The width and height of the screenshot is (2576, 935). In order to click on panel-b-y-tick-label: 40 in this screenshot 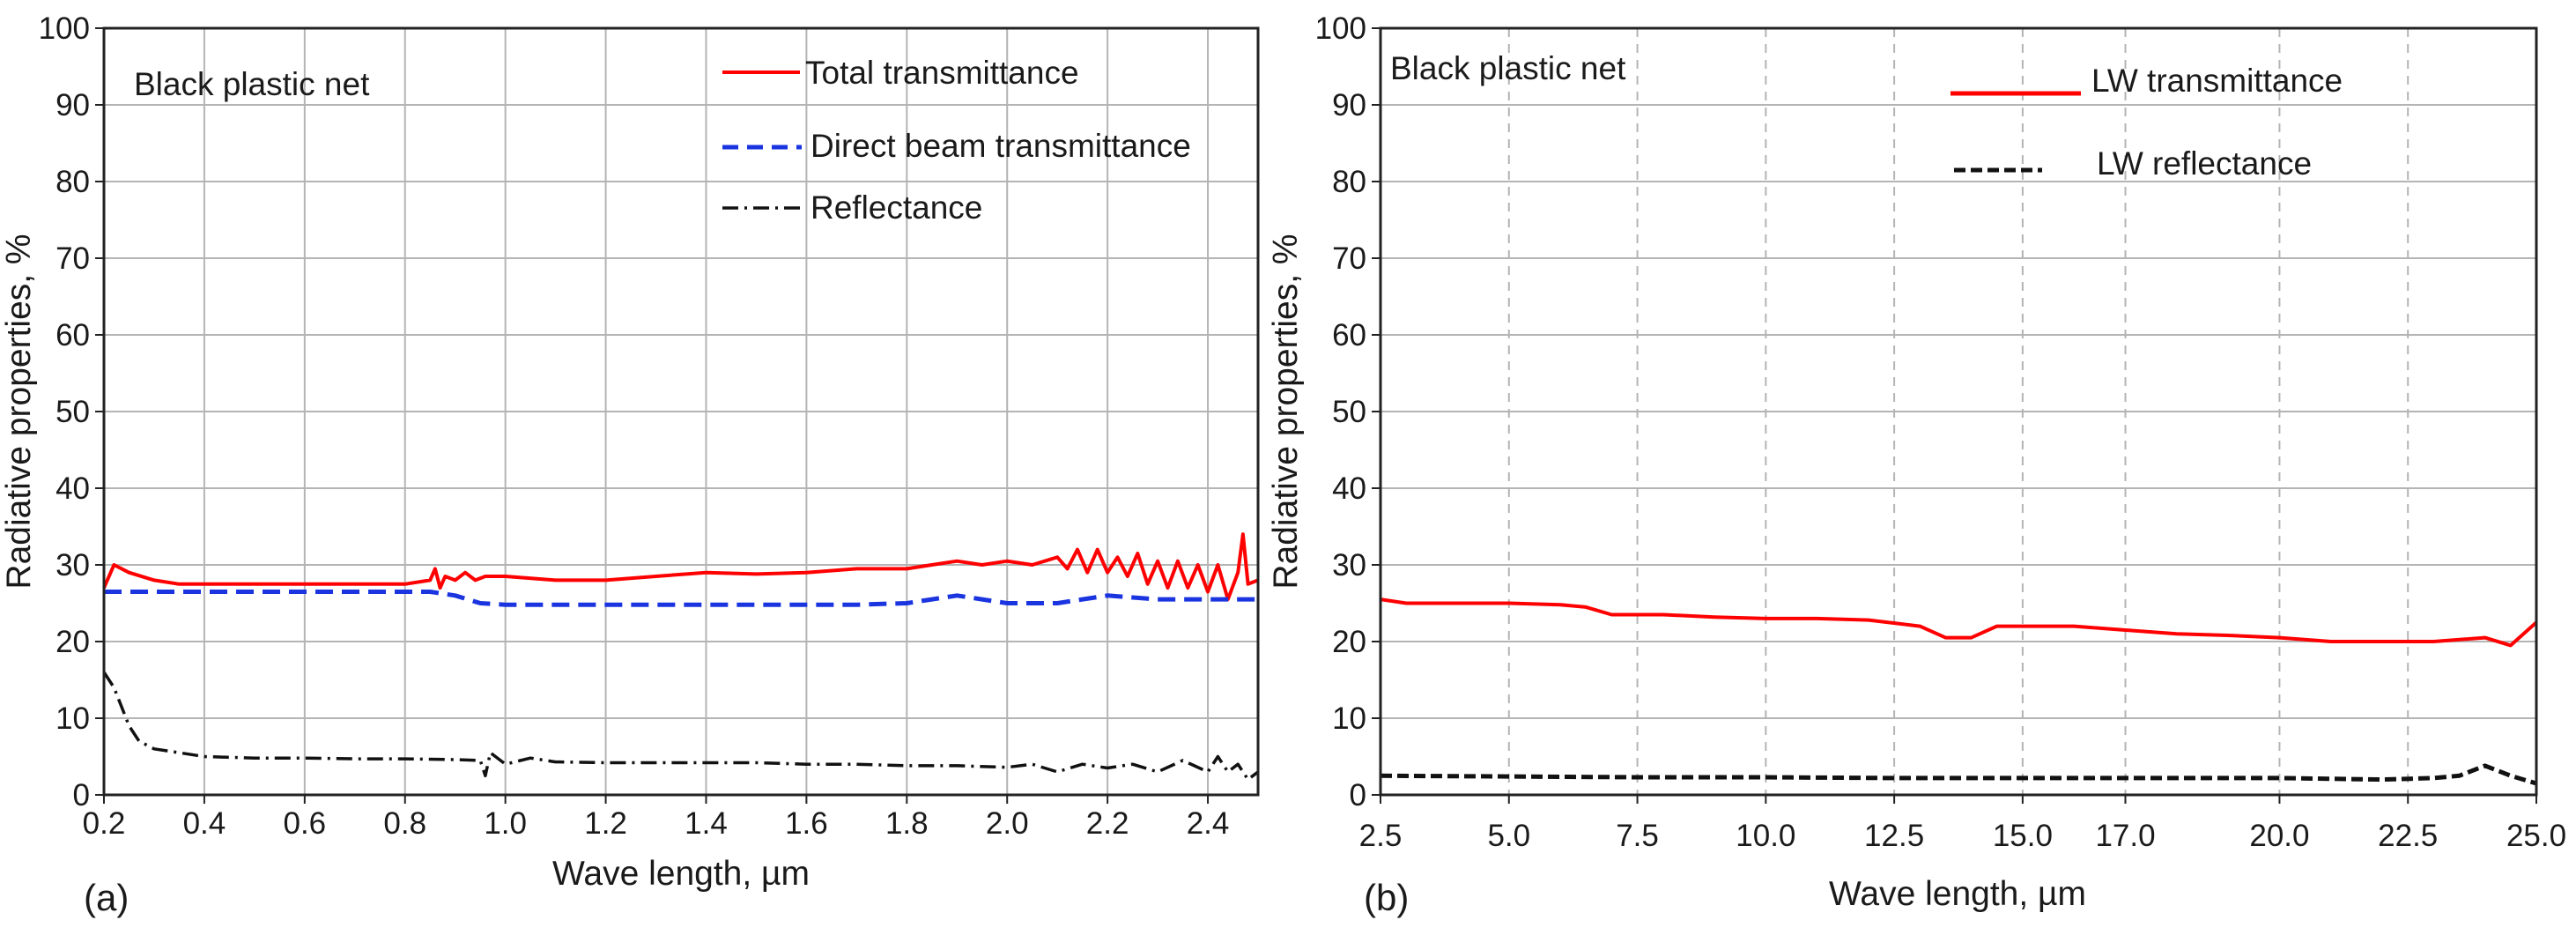, I will do `click(1349, 489)`.